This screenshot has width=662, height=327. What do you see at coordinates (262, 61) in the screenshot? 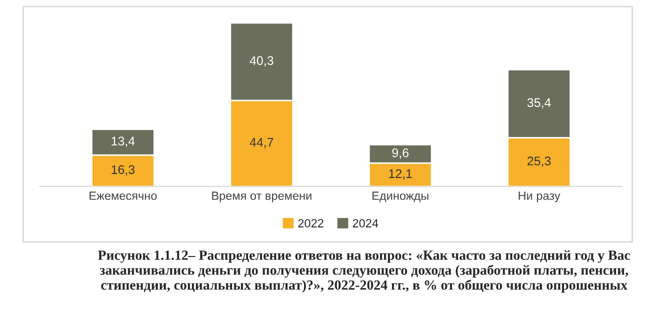
I see `data-label: 40,3` at bounding box center [262, 61].